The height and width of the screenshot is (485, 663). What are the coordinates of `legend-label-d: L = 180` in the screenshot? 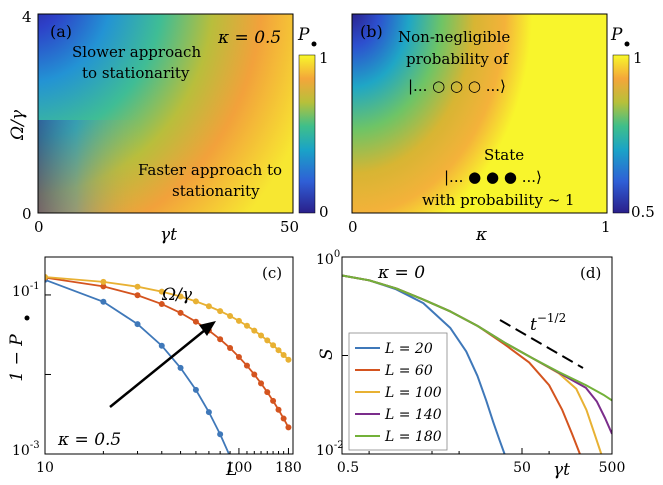 It's located at (413, 437).